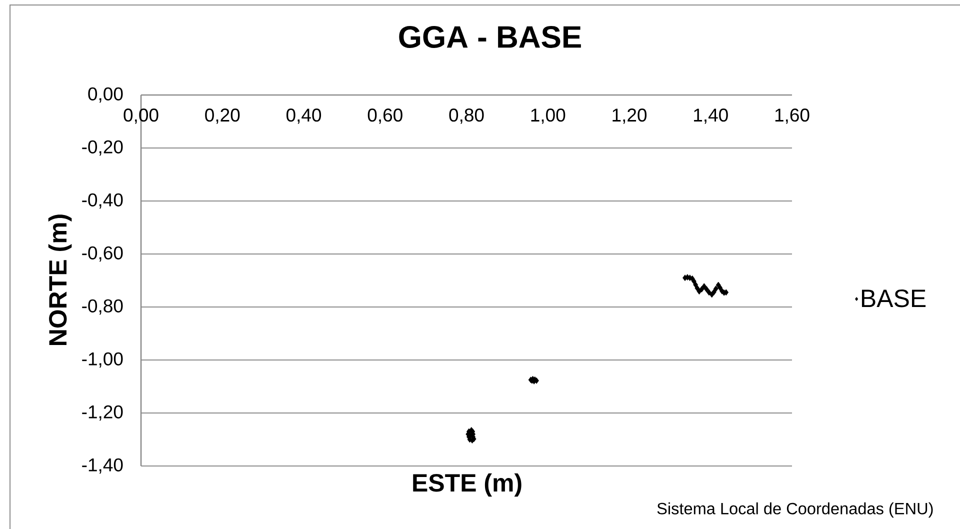 The height and width of the screenshot is (529, 960). What do you see at coordinates (102, 148) in the screenshot?
I see `y-tick-label: -0,20` at bounding box center [102, 148].